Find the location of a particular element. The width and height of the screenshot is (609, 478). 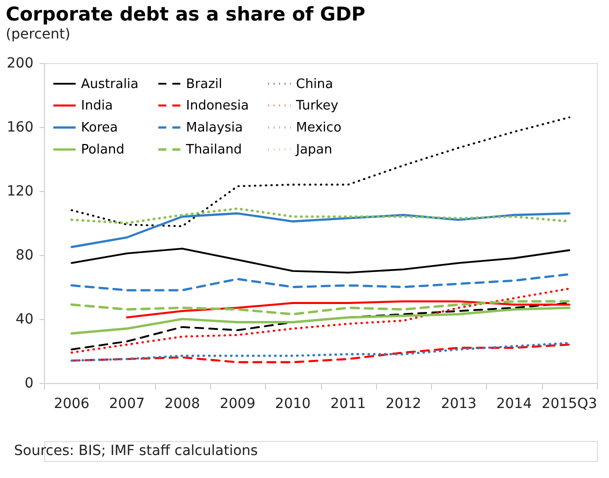

x-tick-label: 2013 is located at coordinates (458, 404).